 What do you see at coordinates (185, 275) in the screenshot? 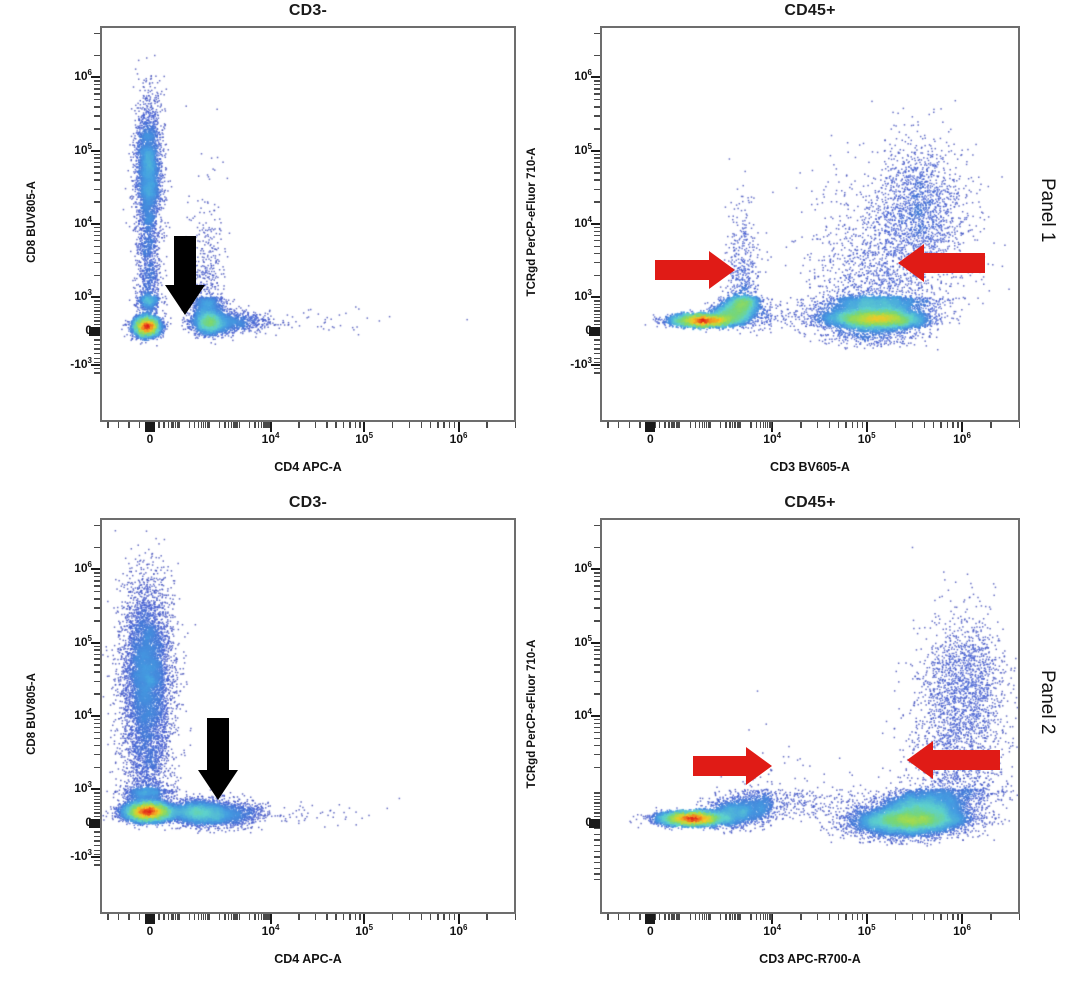
I see `annotation-arrow-down-panel1` at bounding box center [185, 275].